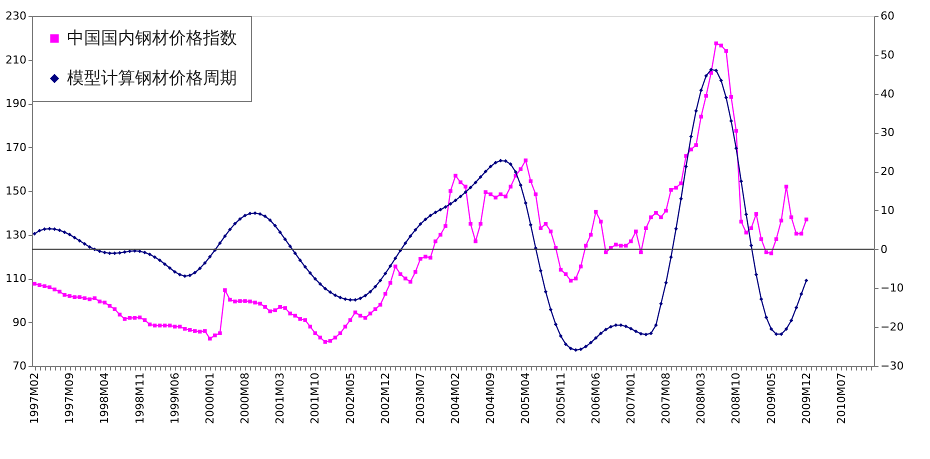 The height and width of the screenshot is (459, 930). I want to click on x-tick-label: 1999M06, so click(175, 398).